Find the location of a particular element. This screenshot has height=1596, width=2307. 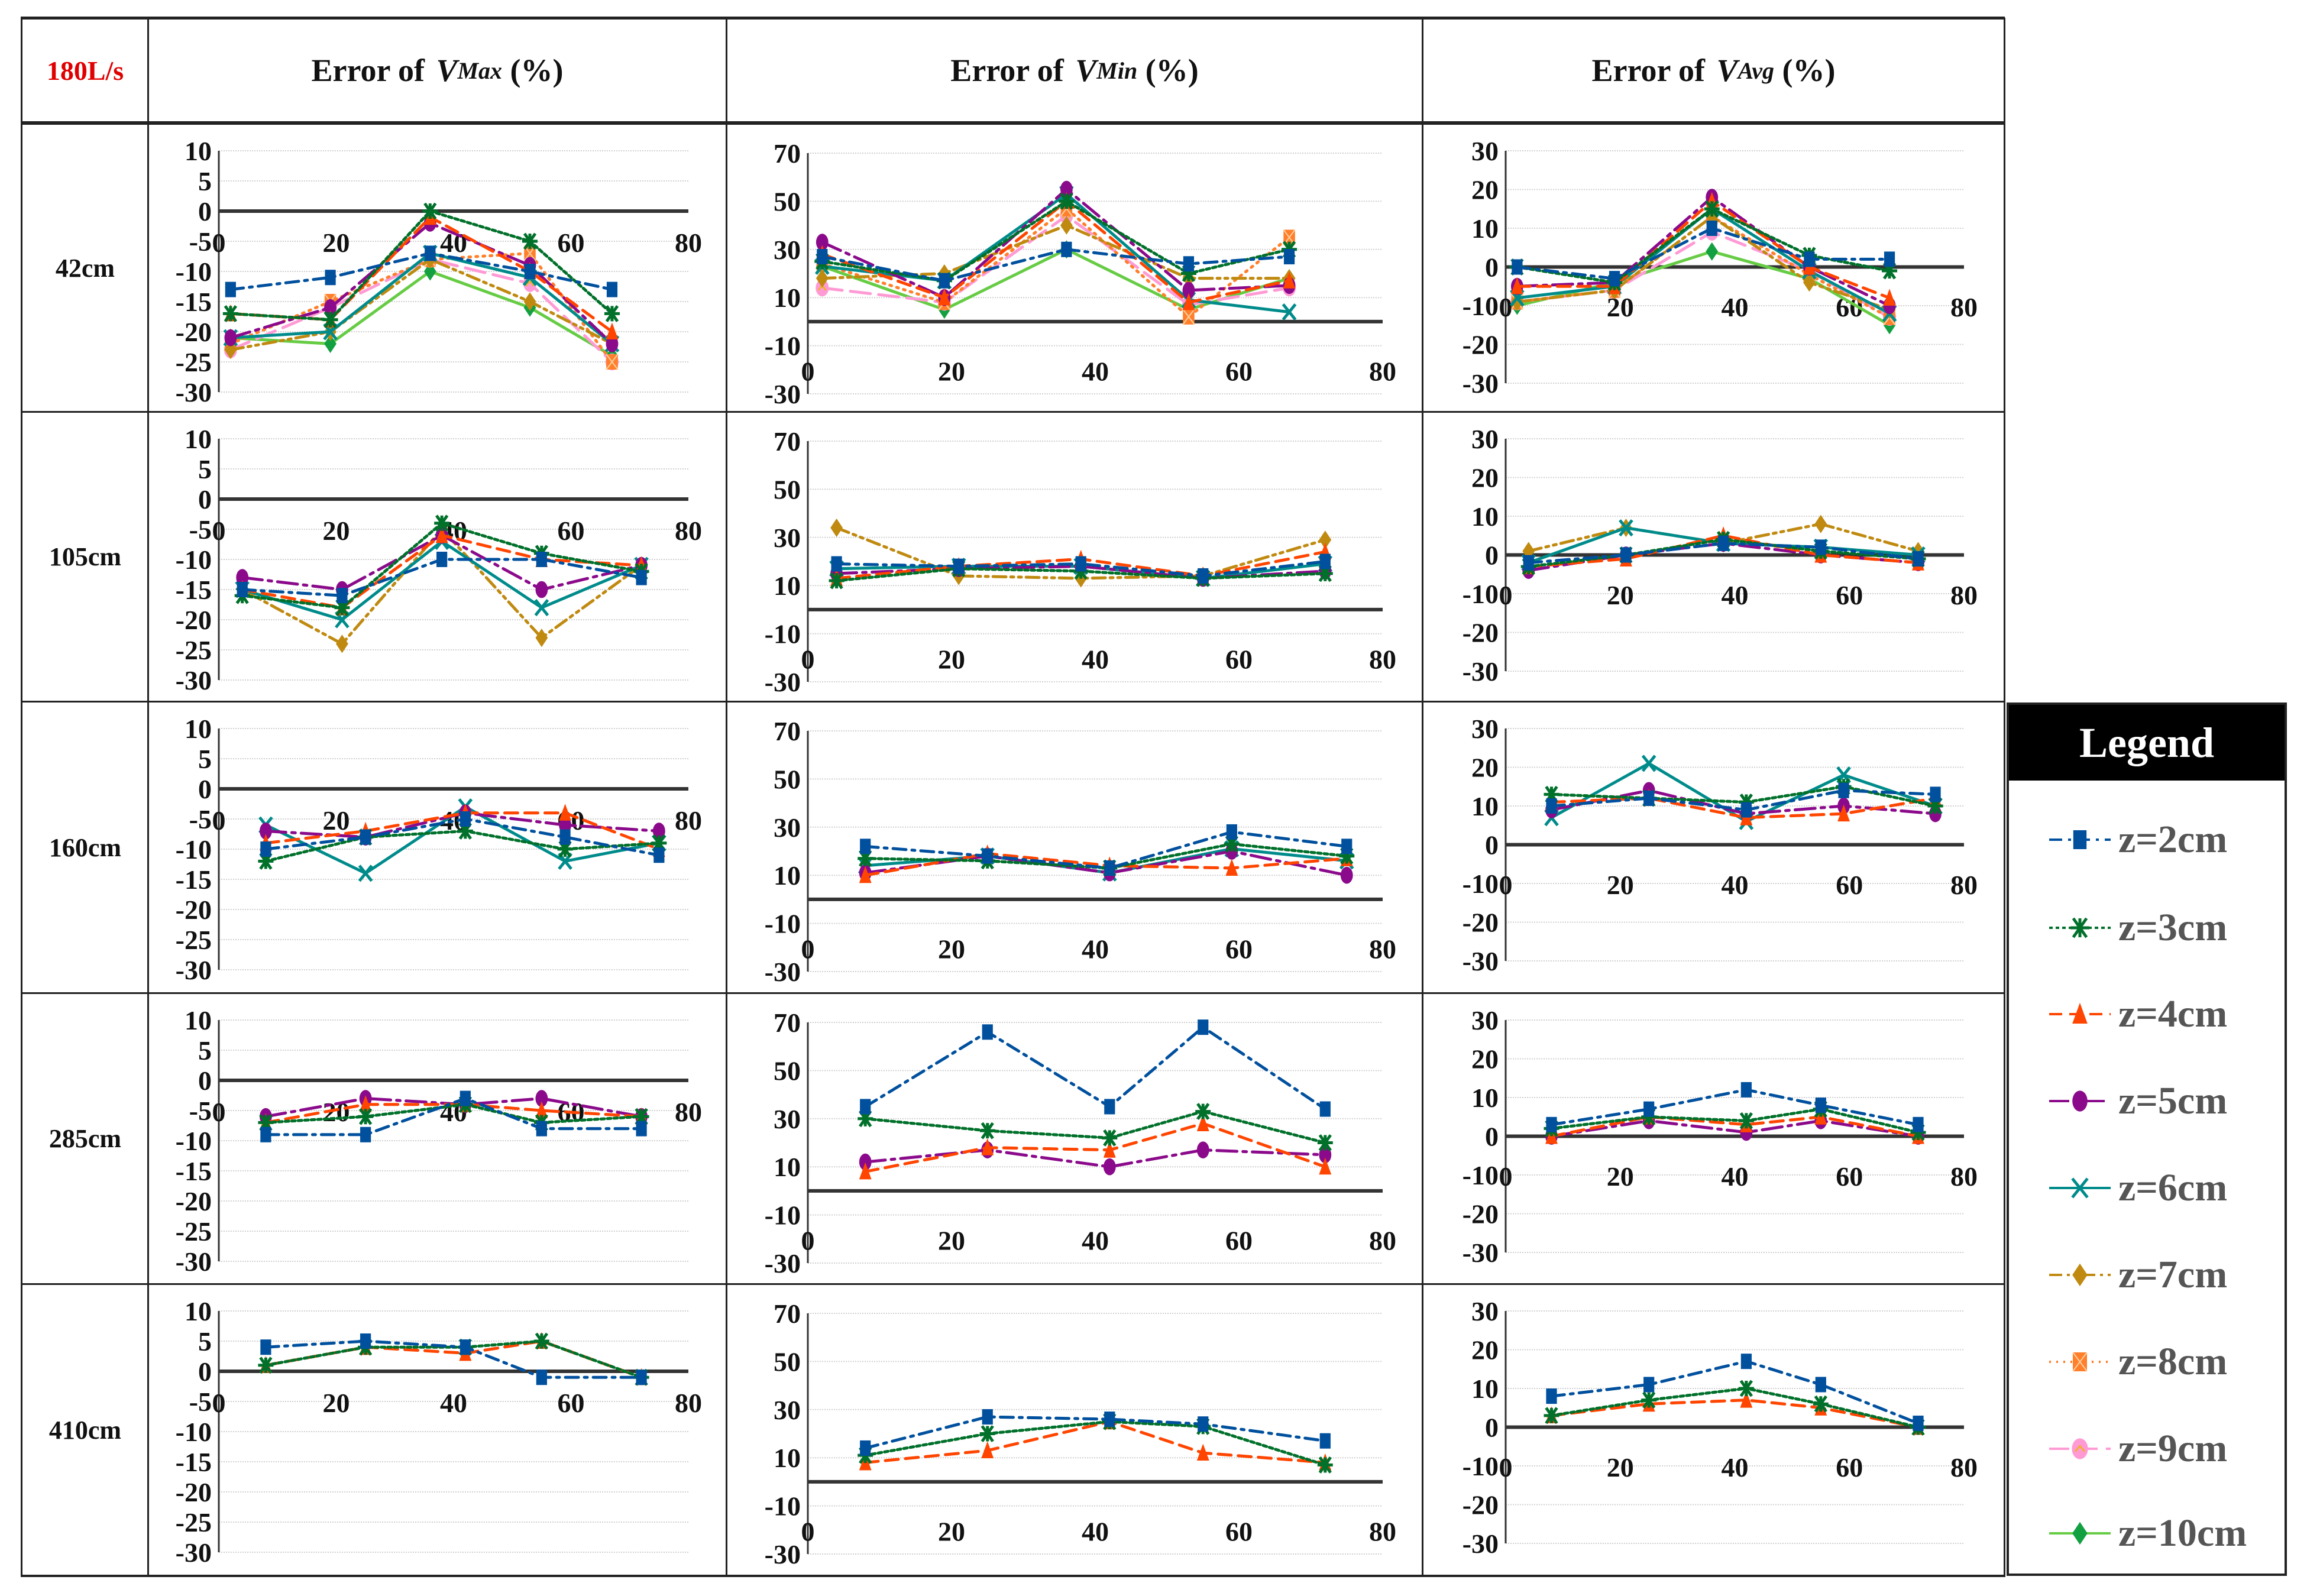

x-tick-label: 60 is located at coordinates (1849, 885).